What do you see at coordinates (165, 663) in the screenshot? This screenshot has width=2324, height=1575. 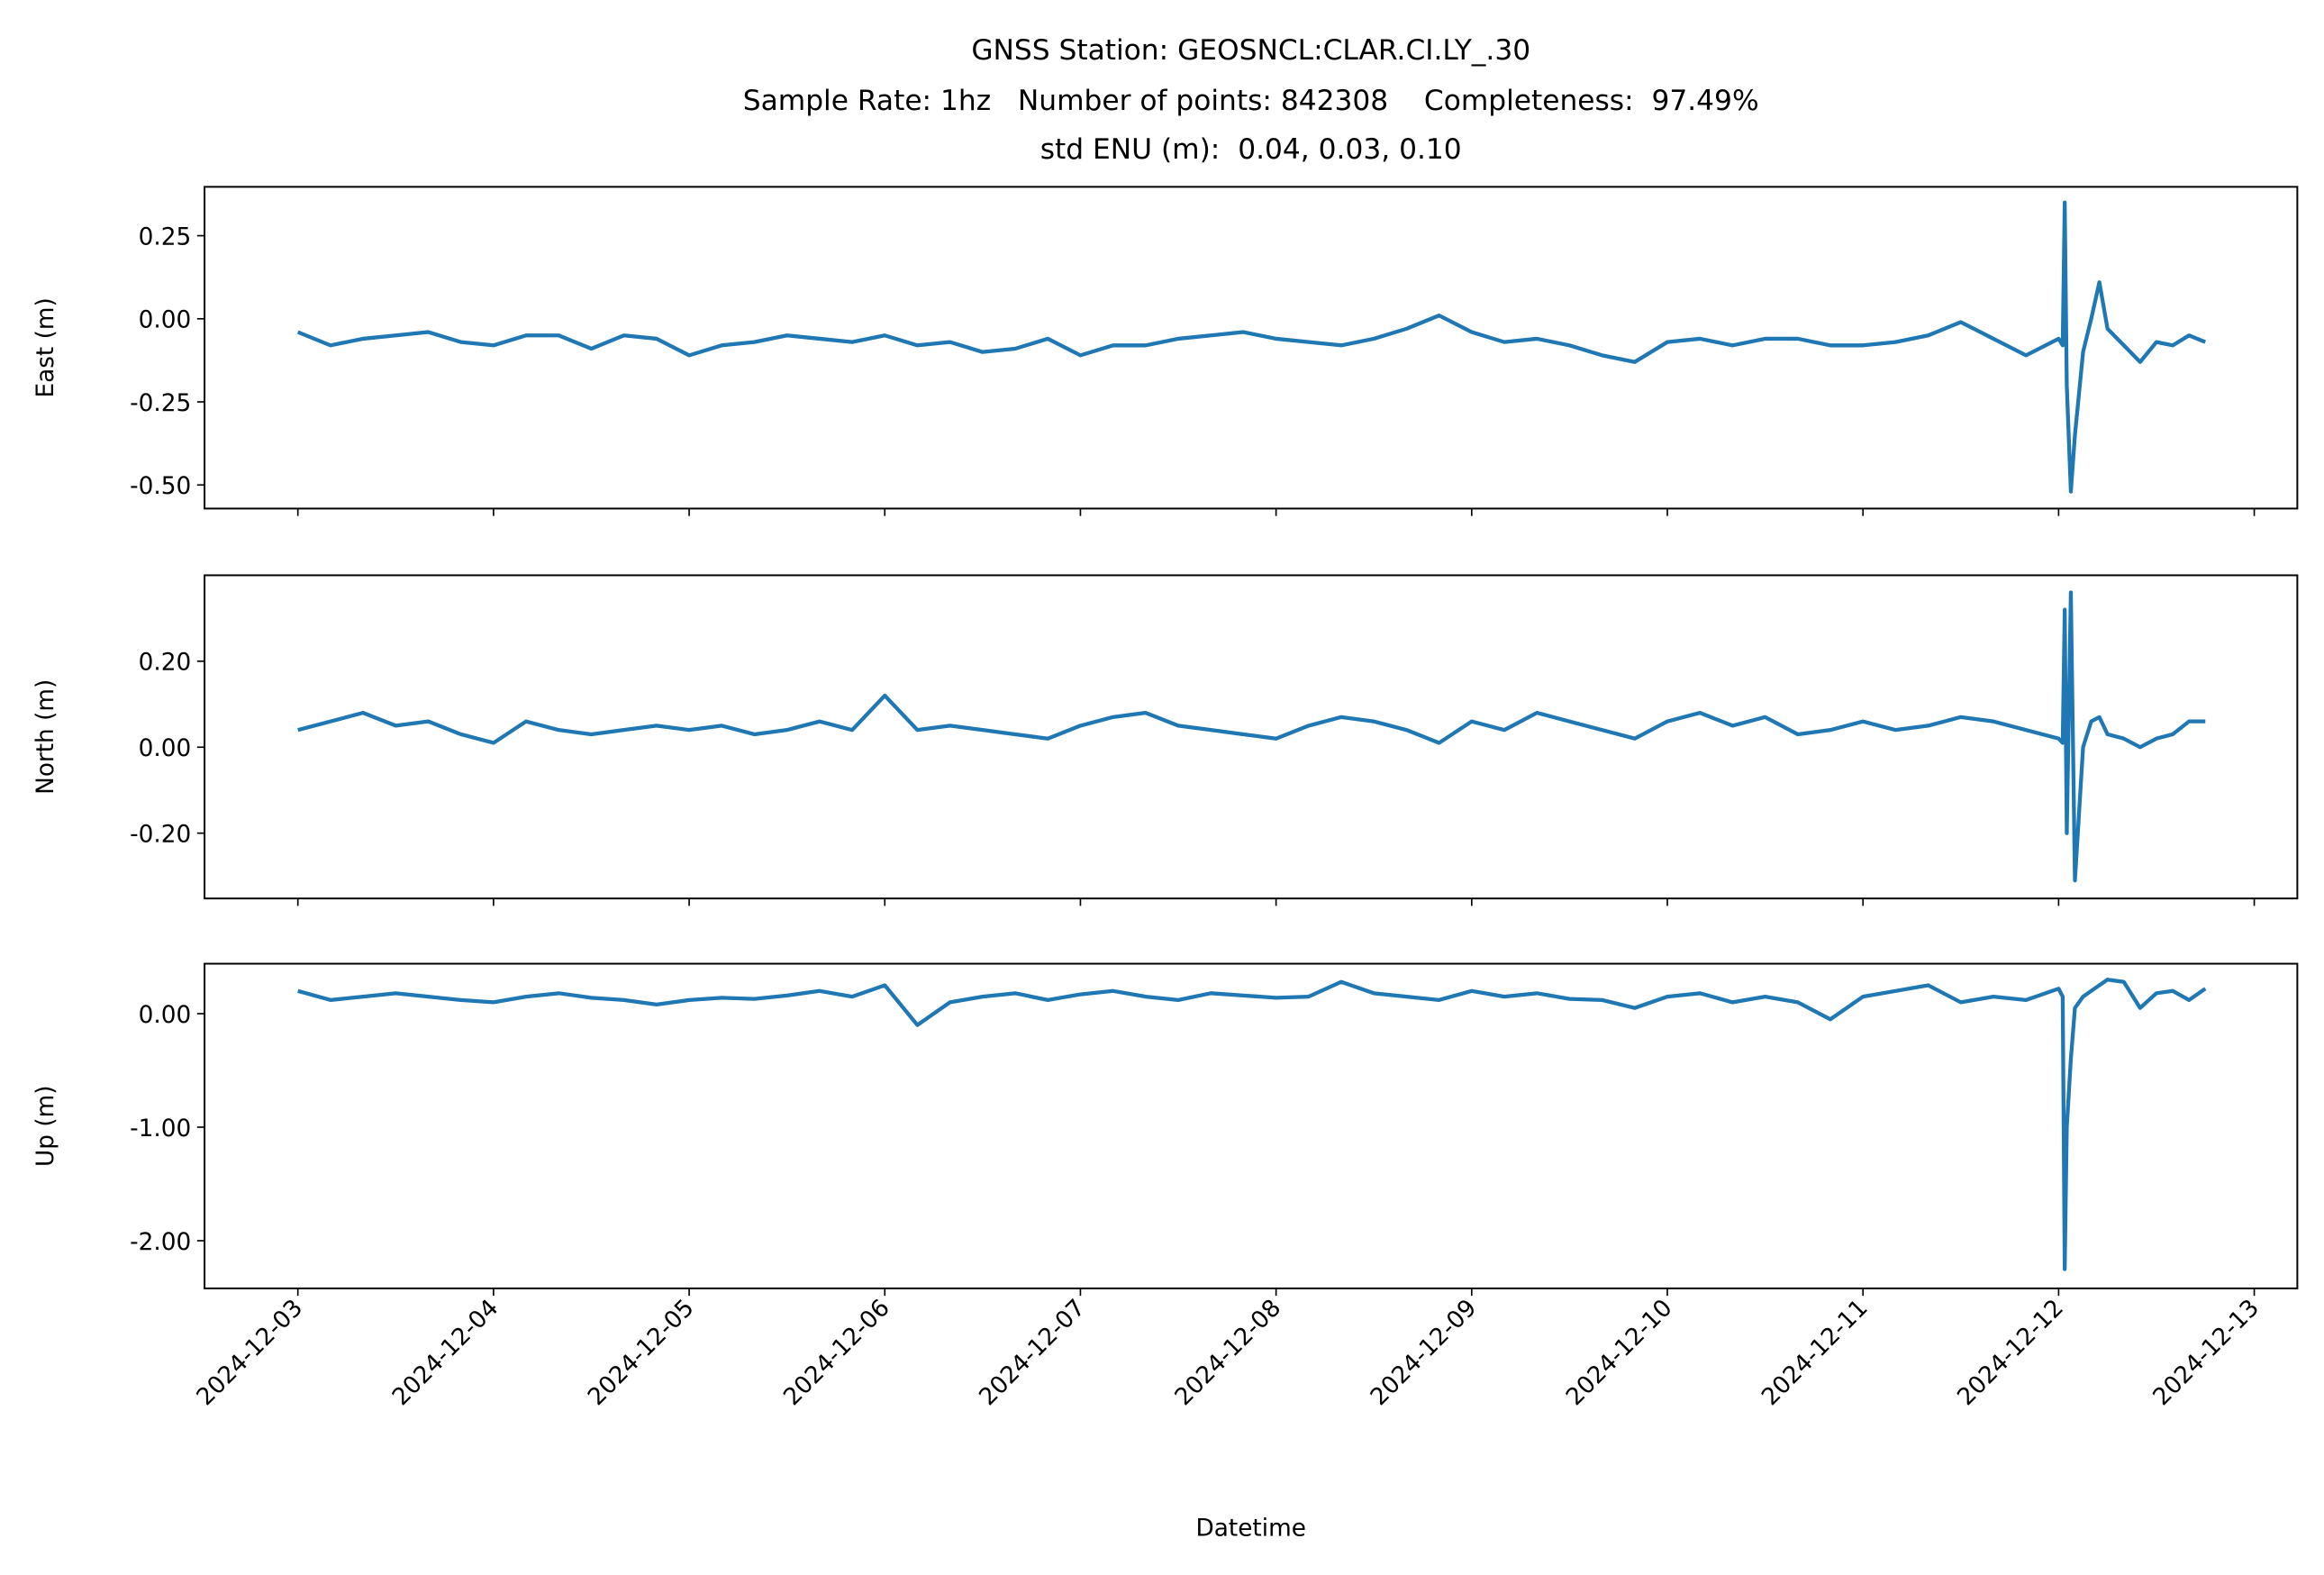 I see `y-tick-label: 0.20` at bounding box center [165, 663].